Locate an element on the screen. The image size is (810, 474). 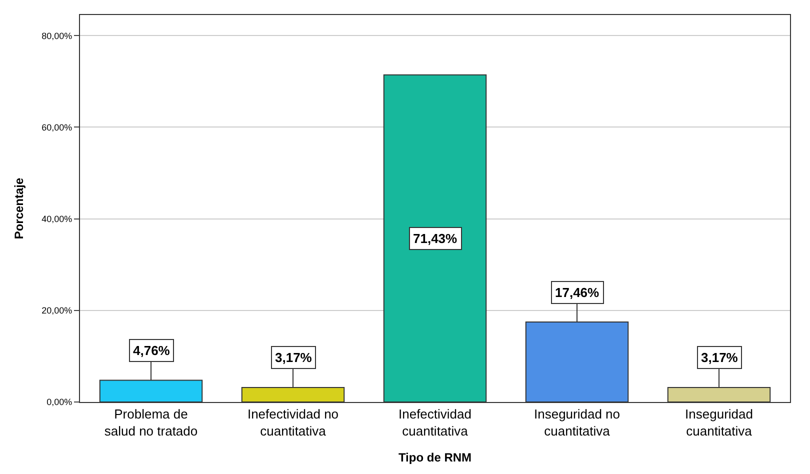
data-label: 4,76% is located at coordinates (151, 350).